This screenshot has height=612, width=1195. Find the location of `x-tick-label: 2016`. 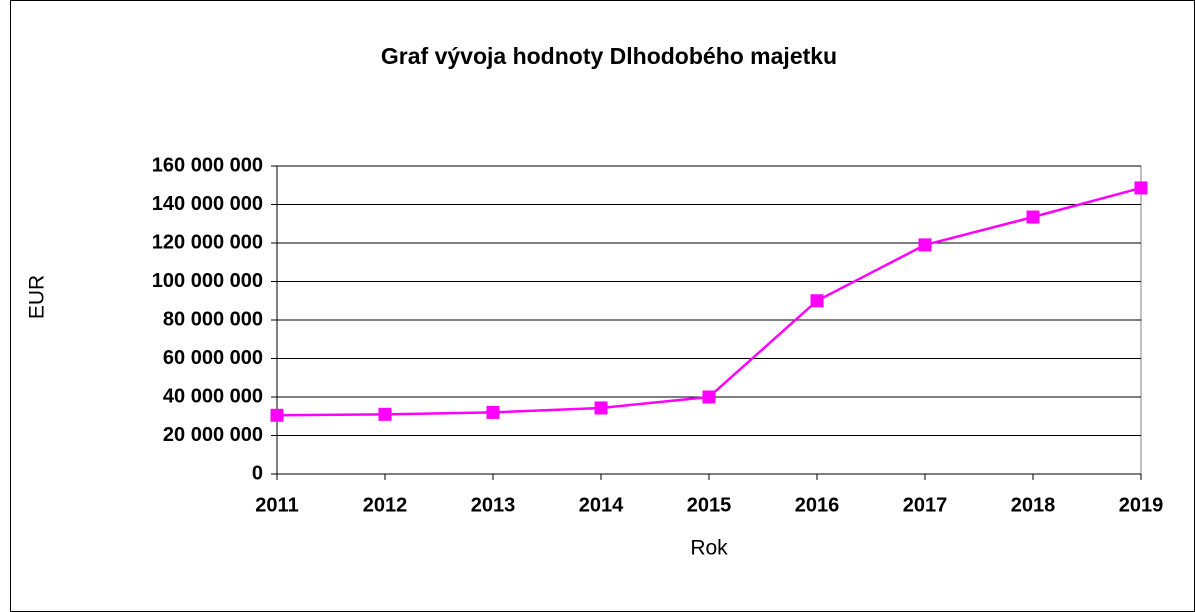

x-tick-label: 2016 is located at coordinates (817, 505).